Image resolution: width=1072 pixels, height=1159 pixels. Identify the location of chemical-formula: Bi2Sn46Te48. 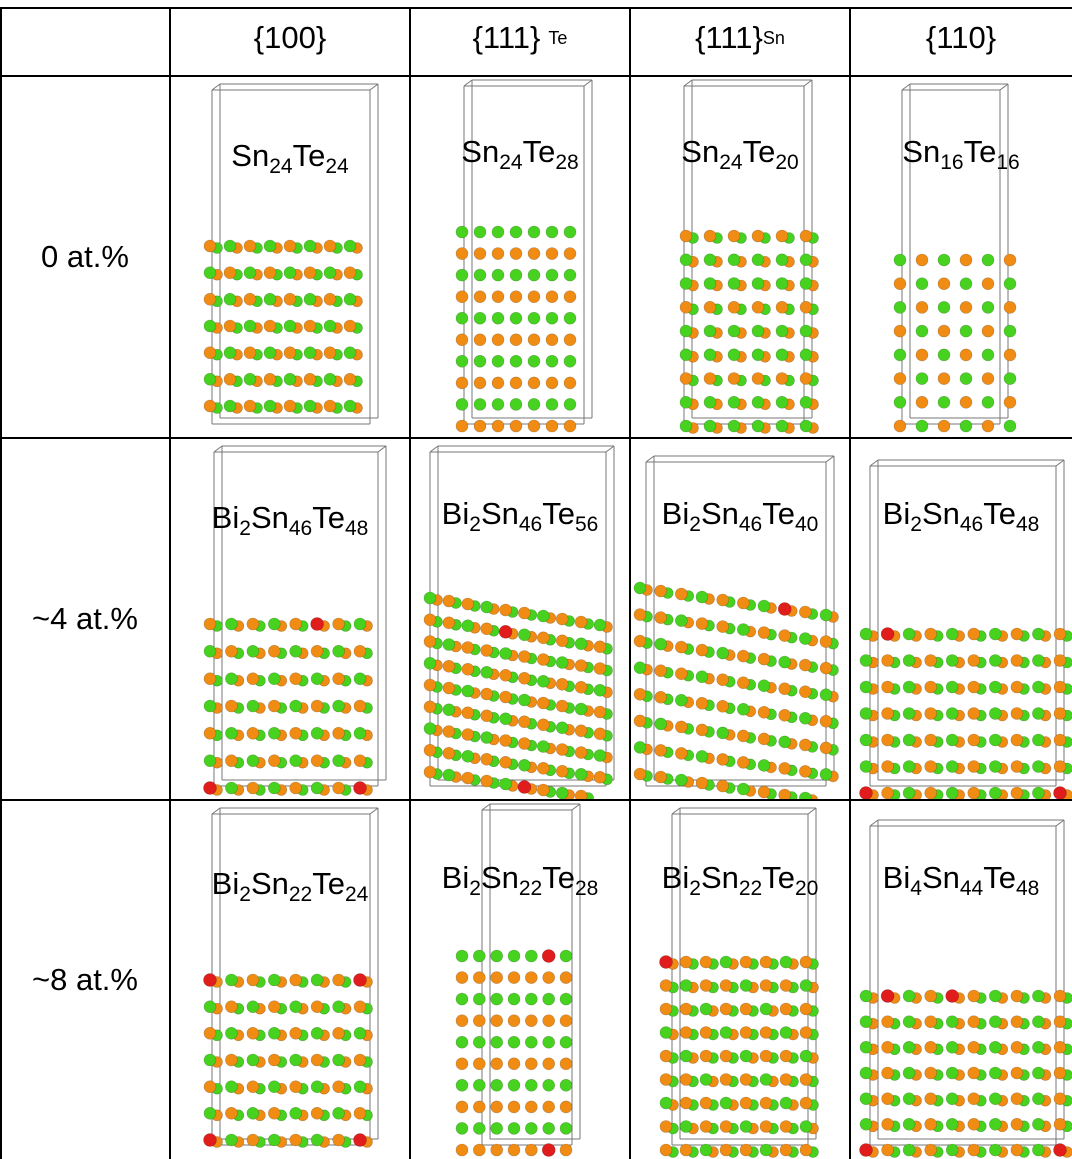
(290, 519).